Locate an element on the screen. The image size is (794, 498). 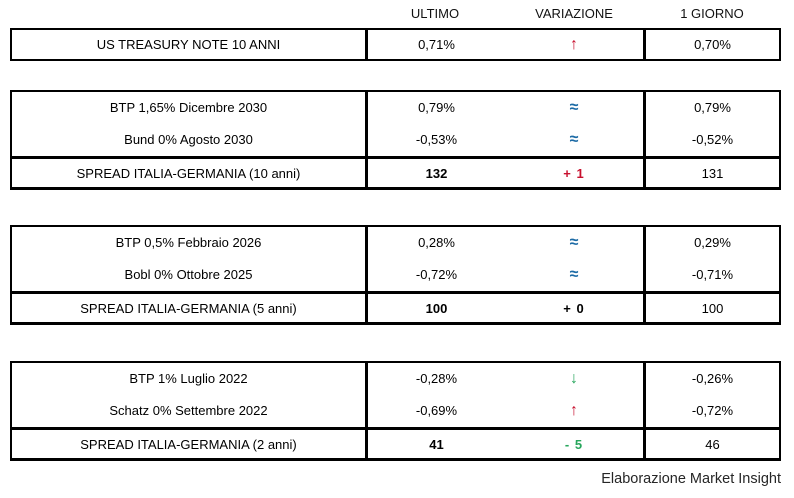
spread-change-value: + 0 is located at coordinates (574, 308).